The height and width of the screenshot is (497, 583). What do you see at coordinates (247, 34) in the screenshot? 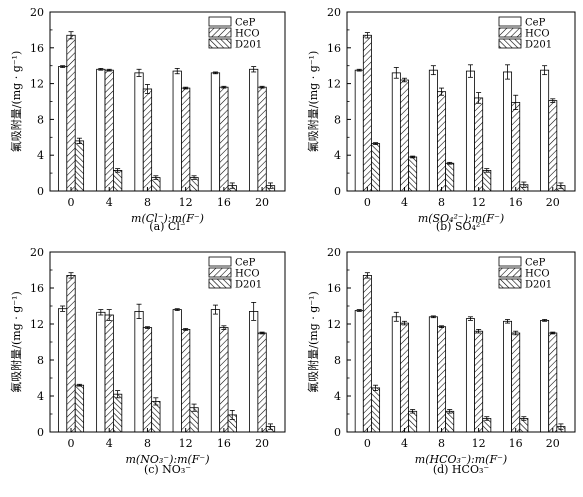
I see `legend-label: HCO` at bounding box center [247, 34].